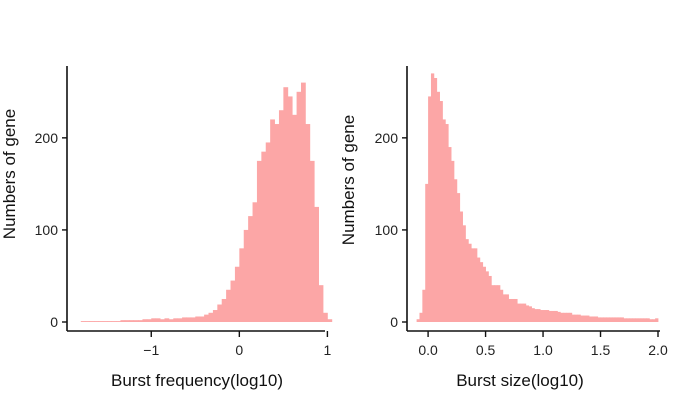 The width and height of the screenshot is (680, 404). What do you see at coordinates (47, 230) in the screenshot?
I see `y-tick-label: 100` at bounding box center [47, 230].